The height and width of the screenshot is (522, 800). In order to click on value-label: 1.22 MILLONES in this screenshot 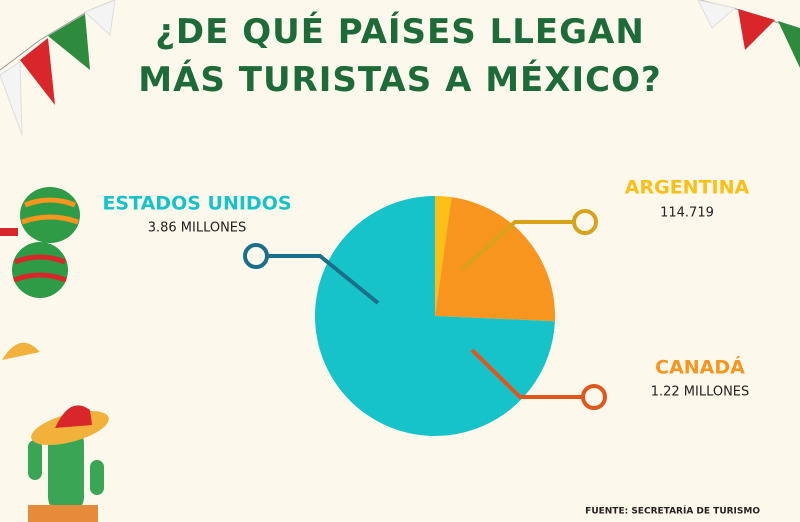, I will do `click(700, 392)`.